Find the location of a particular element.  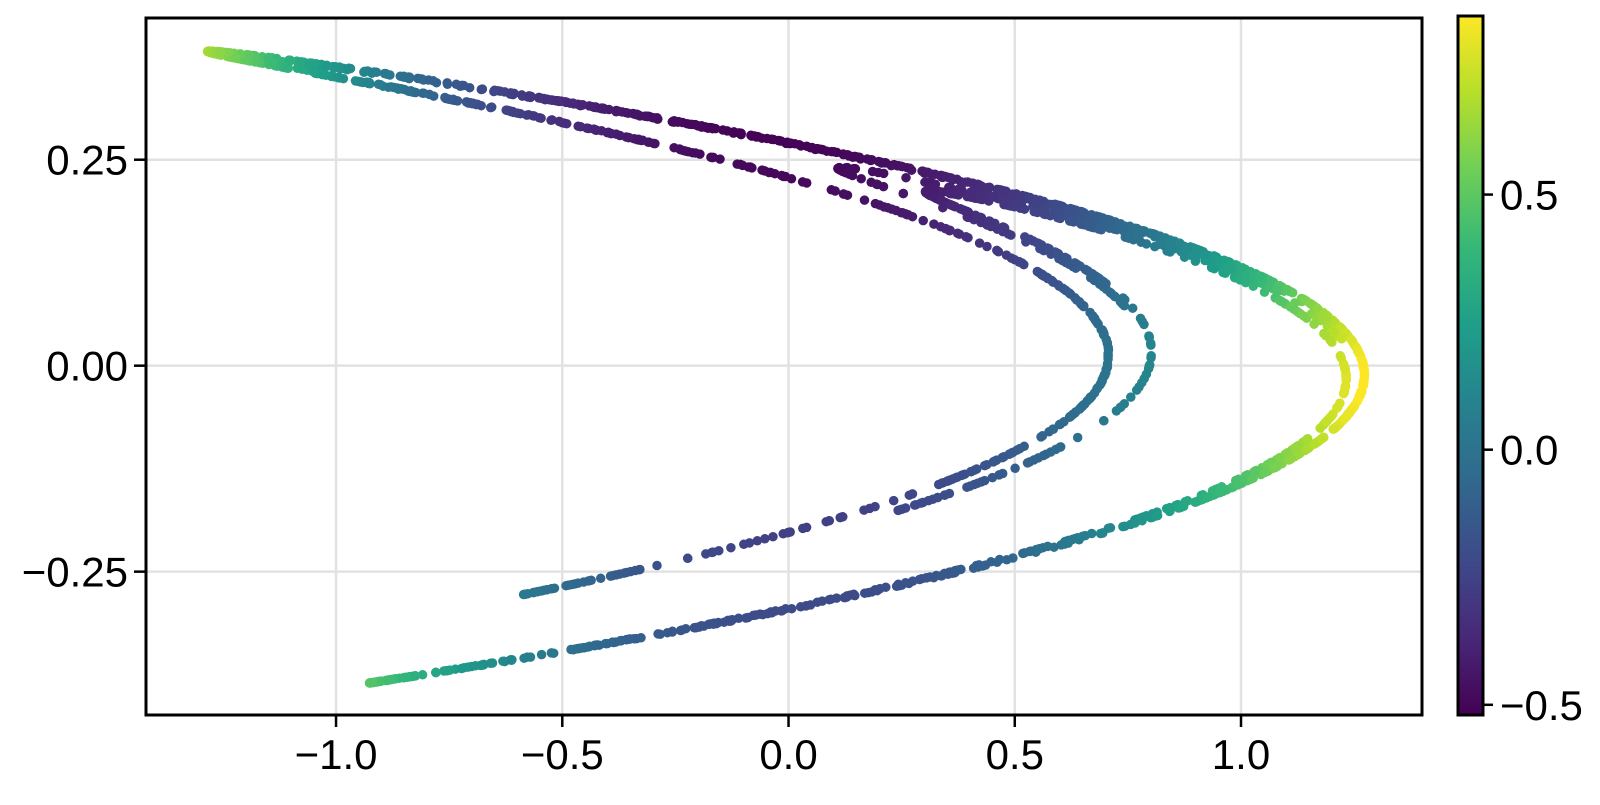

x-tick-label: −0.5 is located at coordinates (562, 754).